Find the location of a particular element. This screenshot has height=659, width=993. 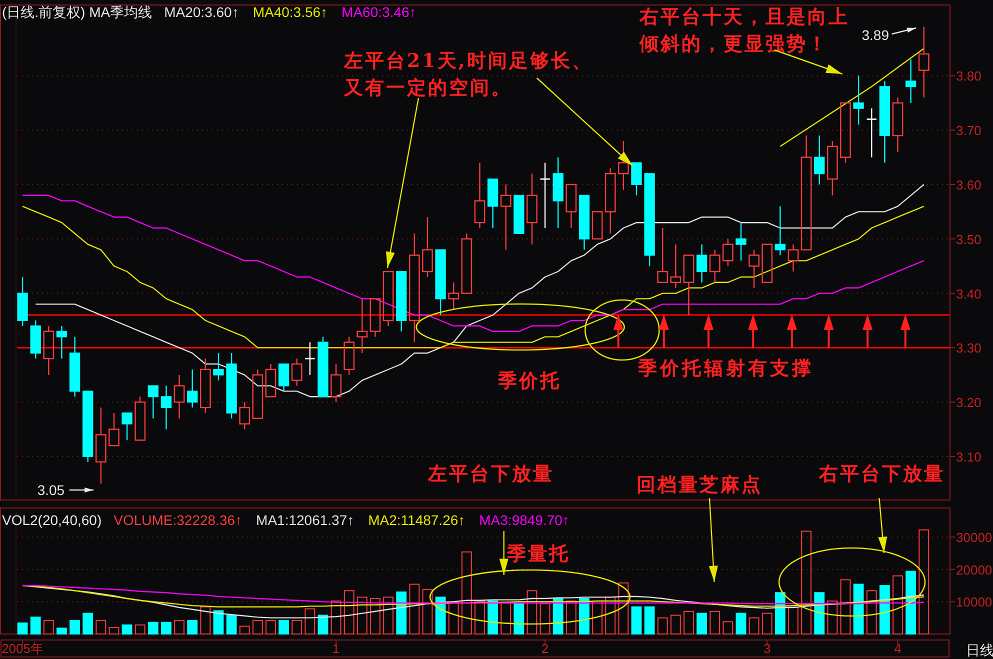

y-tick-label: 3.40 is located at coordinates (969, 294).